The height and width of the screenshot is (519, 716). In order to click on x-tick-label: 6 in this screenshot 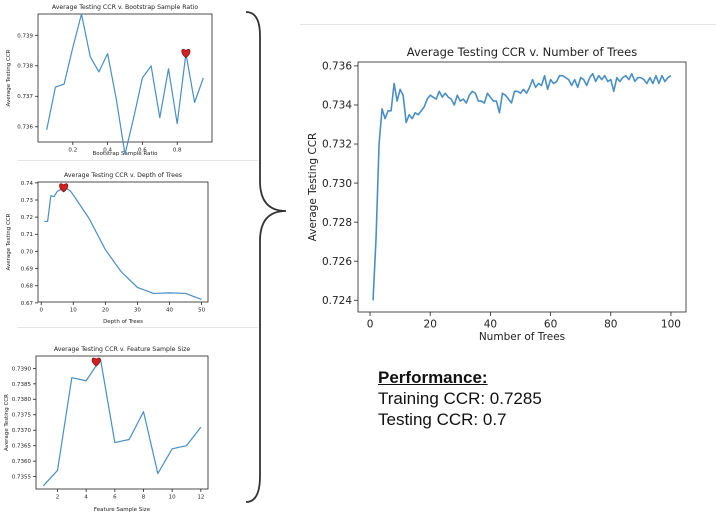, I will do `click(115, 498)`.